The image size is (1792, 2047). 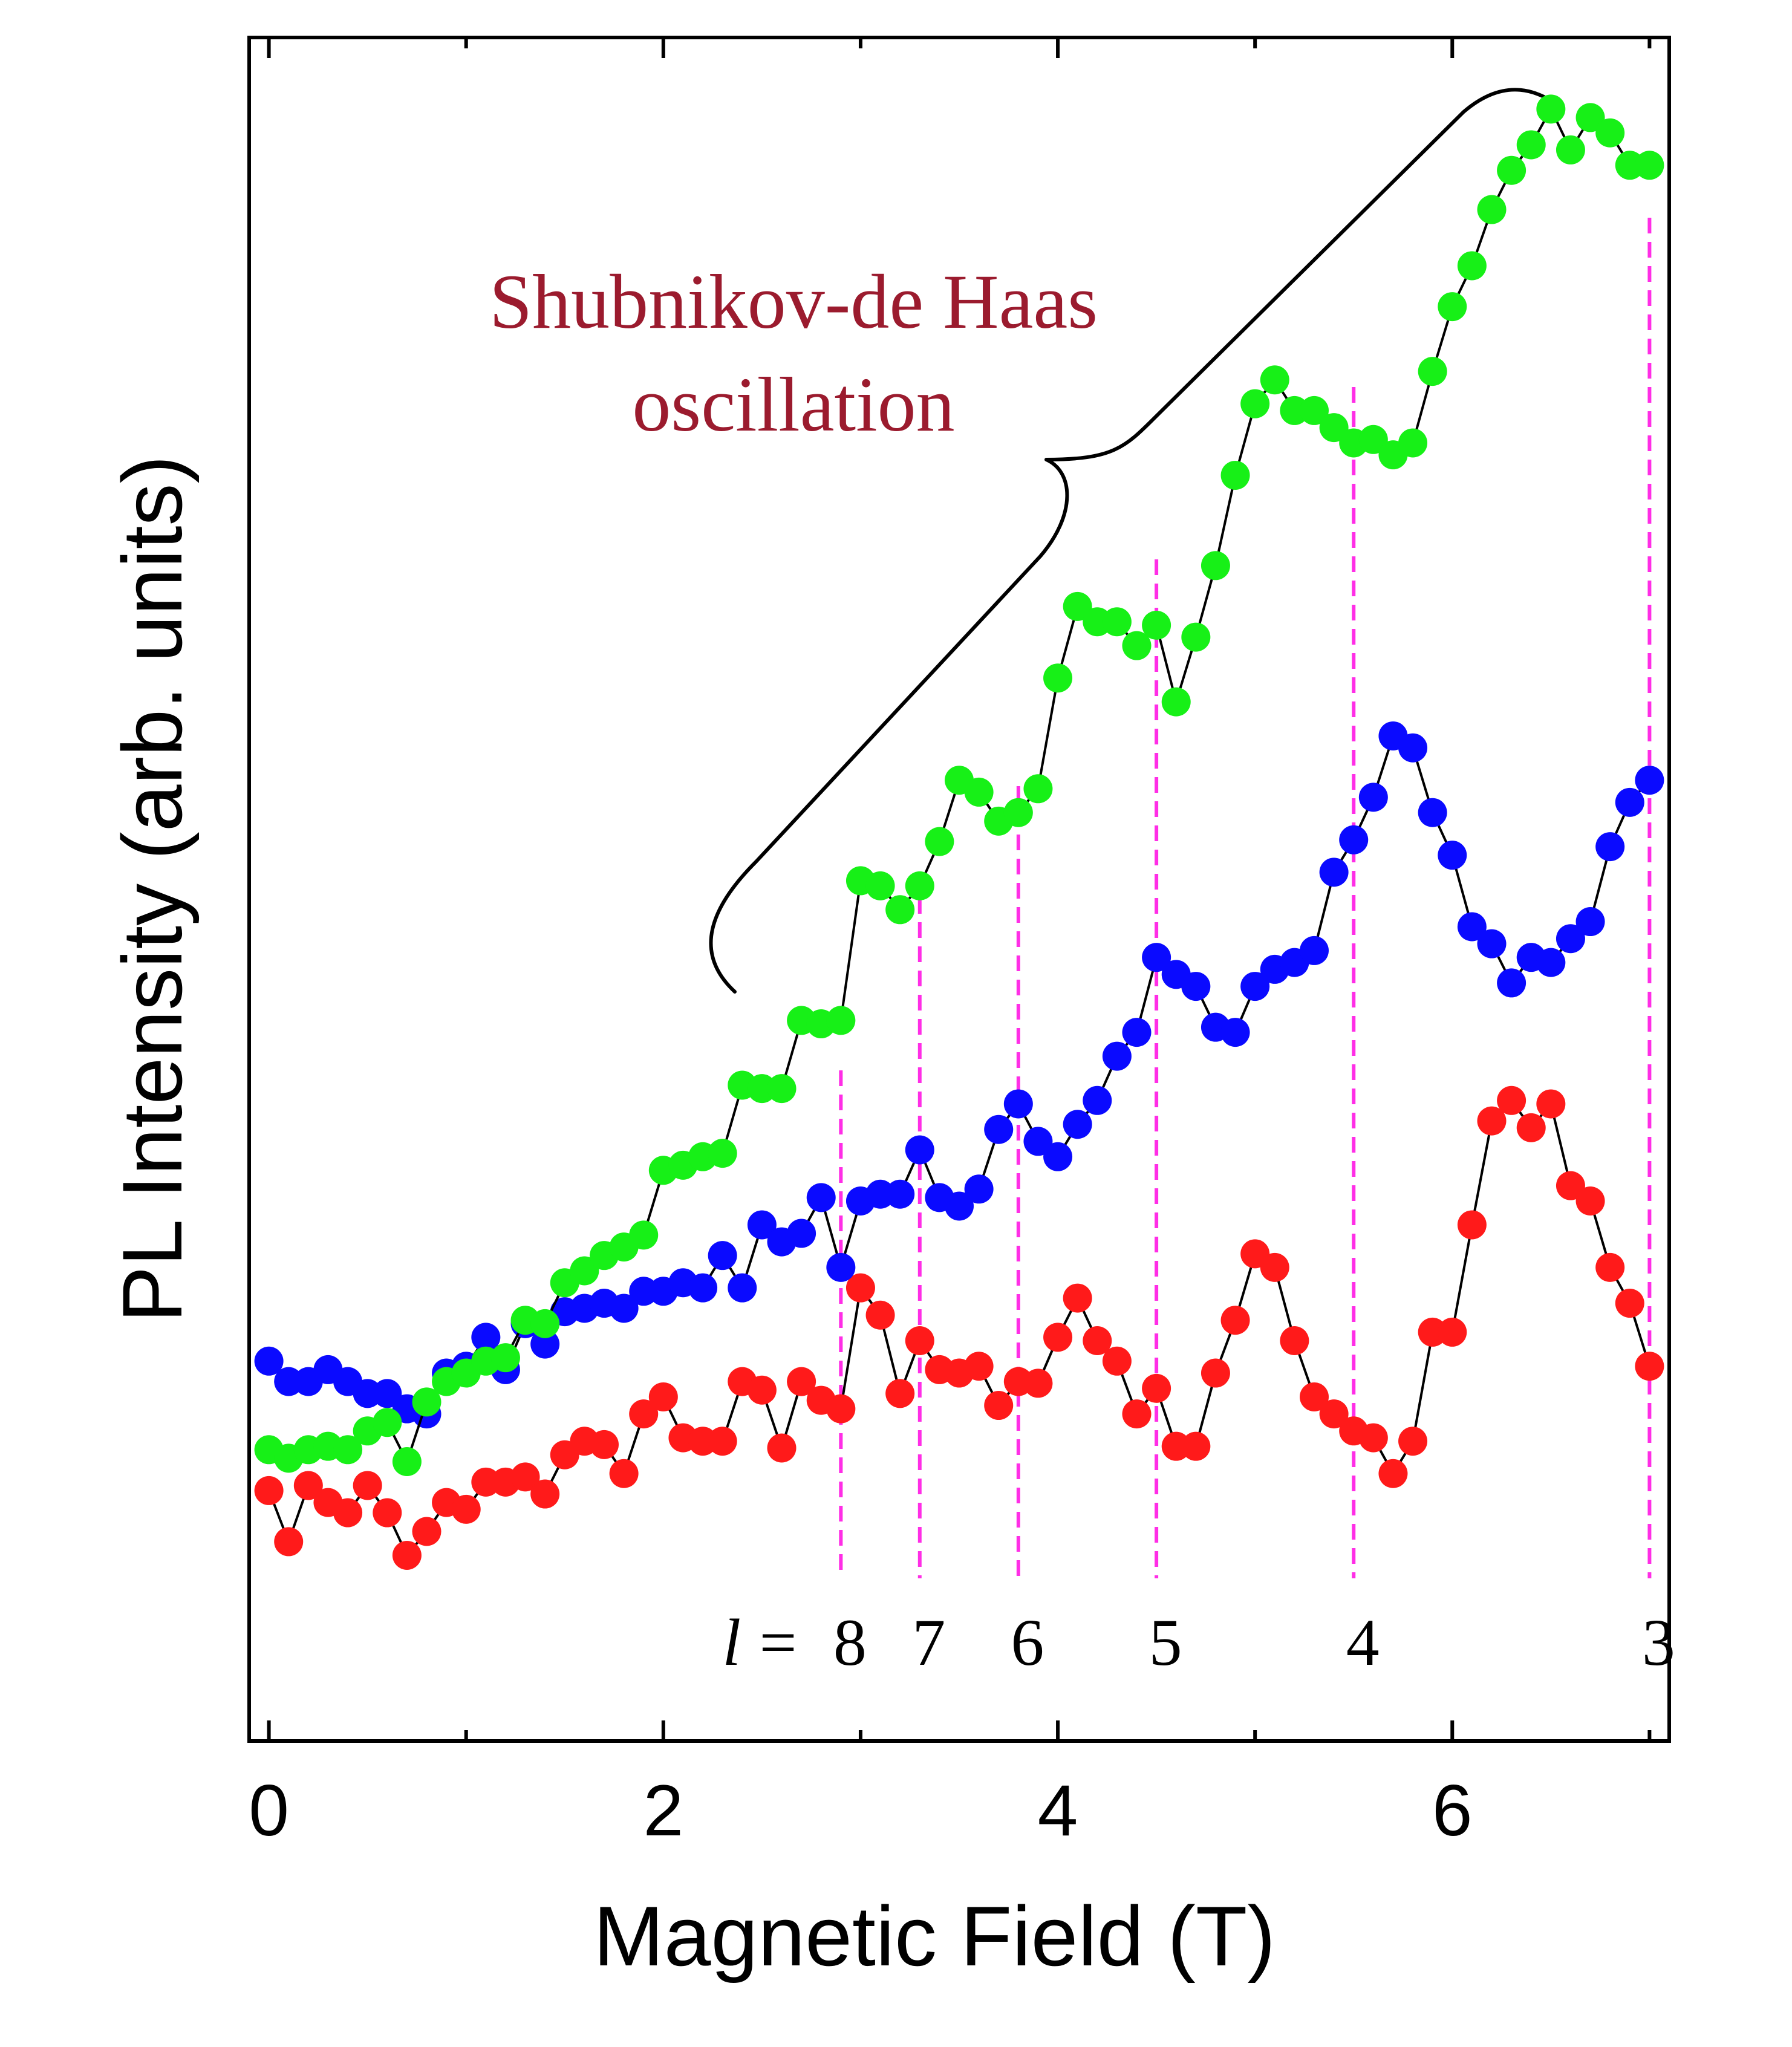 I want to click on x-tick-label: 6, so click(x=1452, y=1810).